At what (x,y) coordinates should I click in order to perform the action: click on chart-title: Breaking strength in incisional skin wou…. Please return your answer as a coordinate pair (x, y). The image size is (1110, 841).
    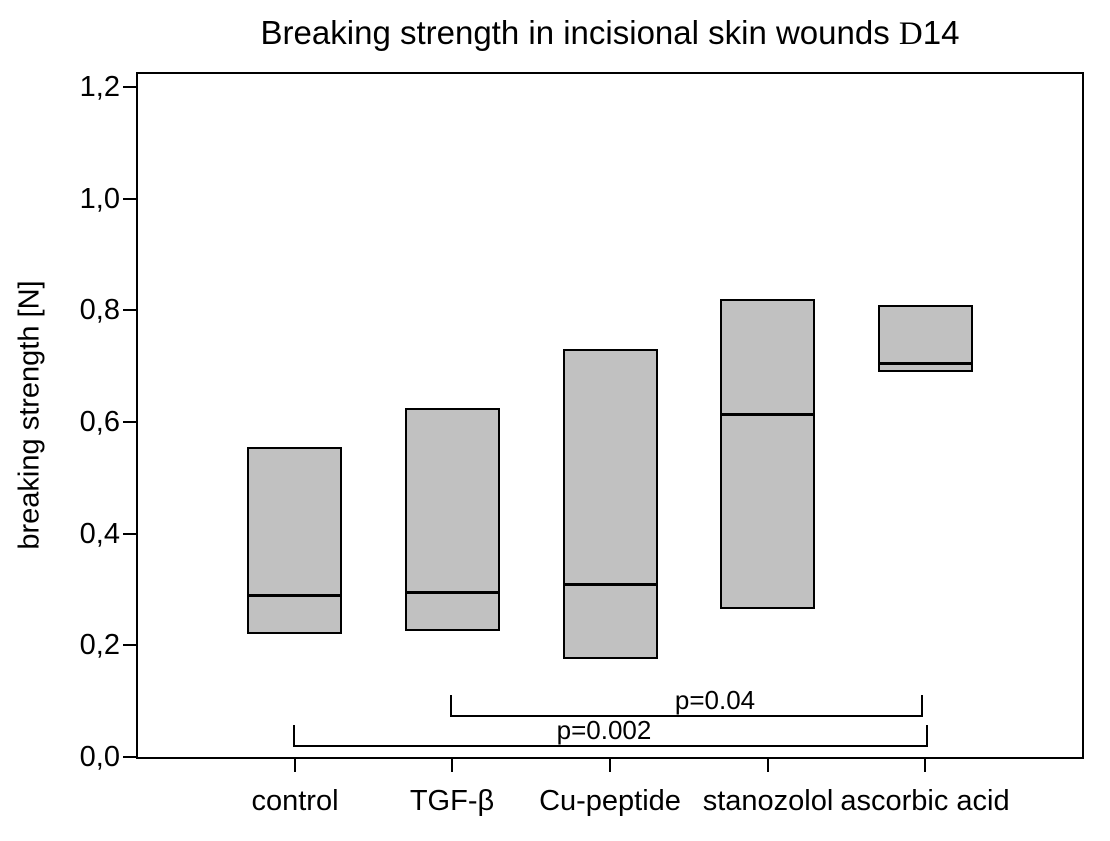
    Looking at the image, I should click on (610, 33).